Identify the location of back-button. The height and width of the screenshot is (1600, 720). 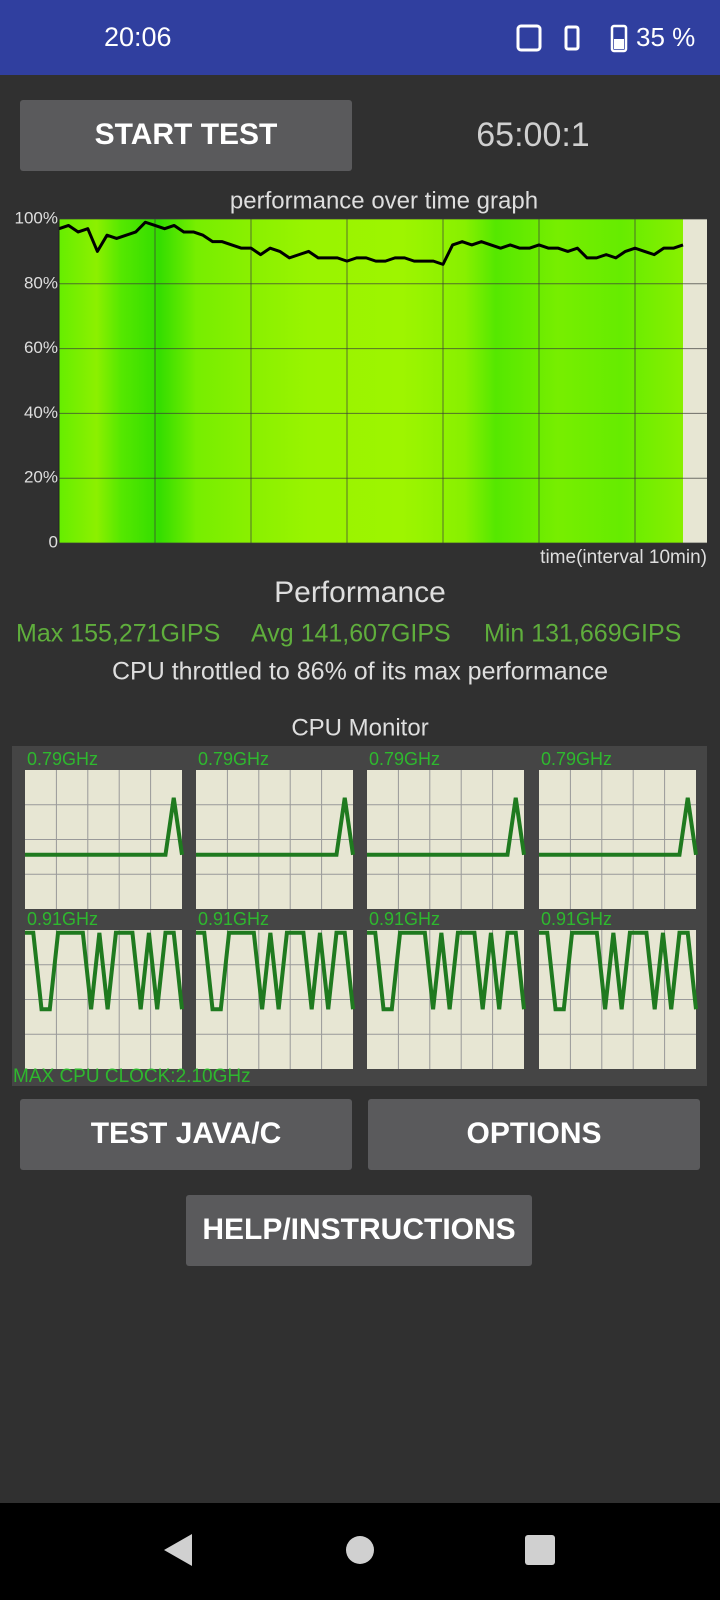
(178, 1550).